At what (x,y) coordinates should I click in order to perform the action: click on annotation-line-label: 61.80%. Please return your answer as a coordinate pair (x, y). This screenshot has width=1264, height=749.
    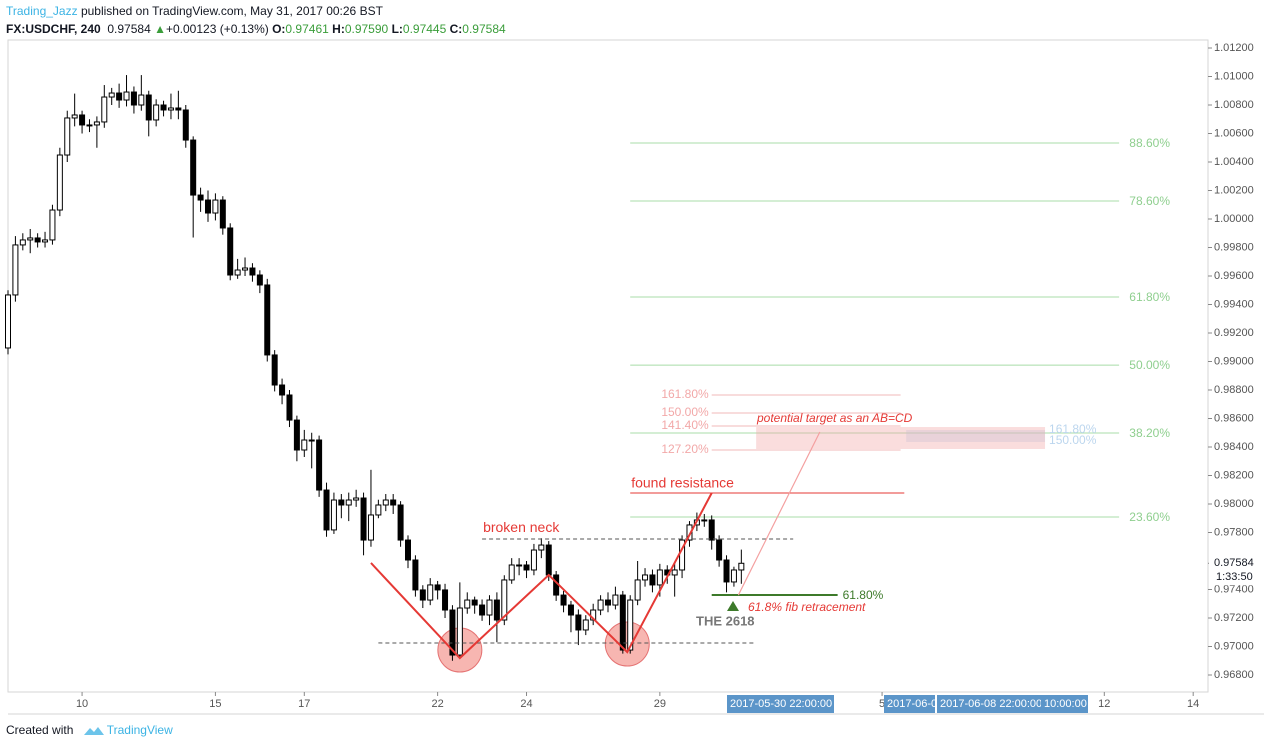
    Looking at the image, I should click on (863, 595).